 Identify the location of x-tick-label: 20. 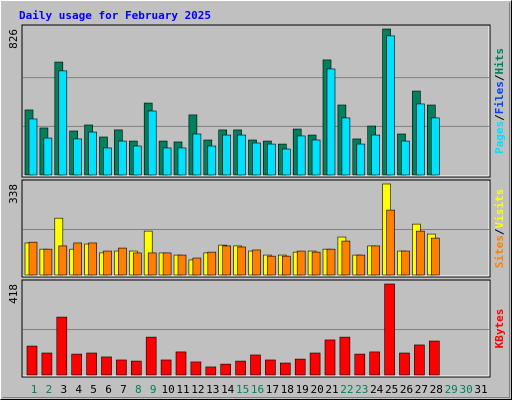
(316, 389).